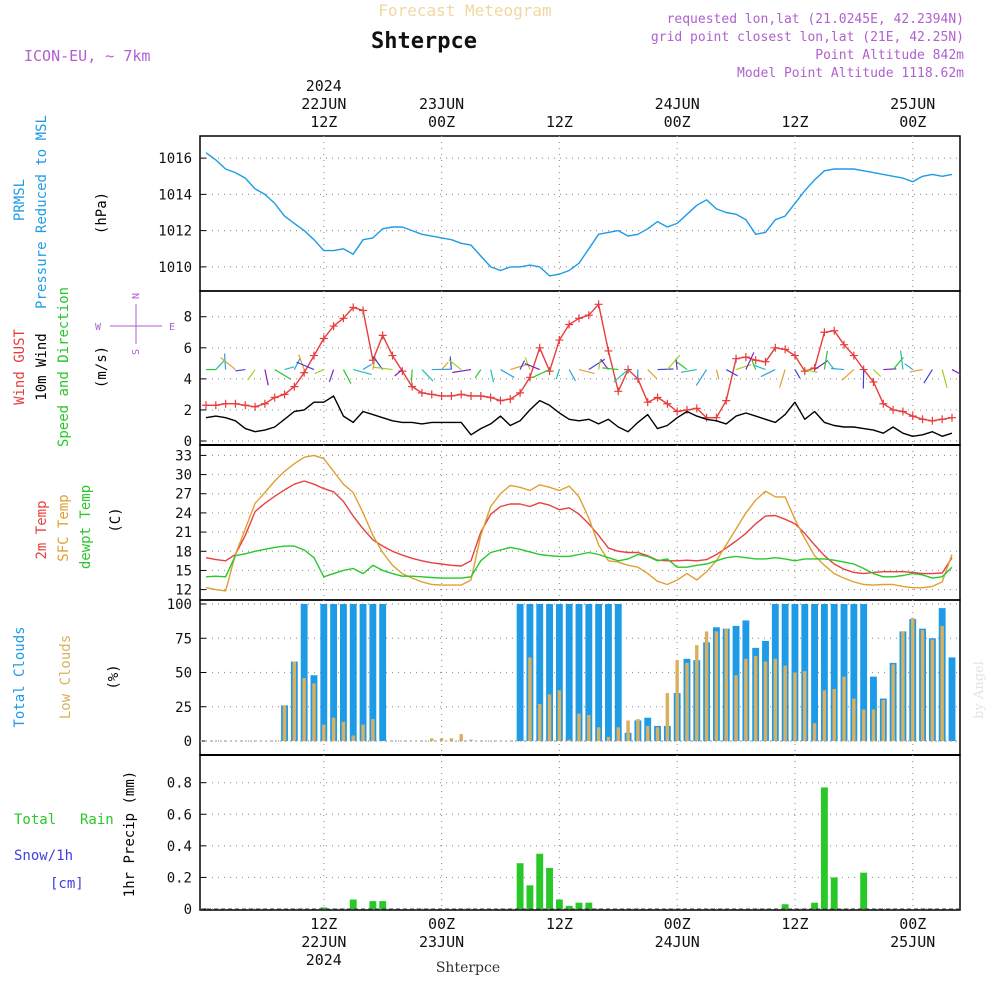 This screenshot has width=1000, height=1000. I want to click on y-tick-label: 1010, so click(175, 268).